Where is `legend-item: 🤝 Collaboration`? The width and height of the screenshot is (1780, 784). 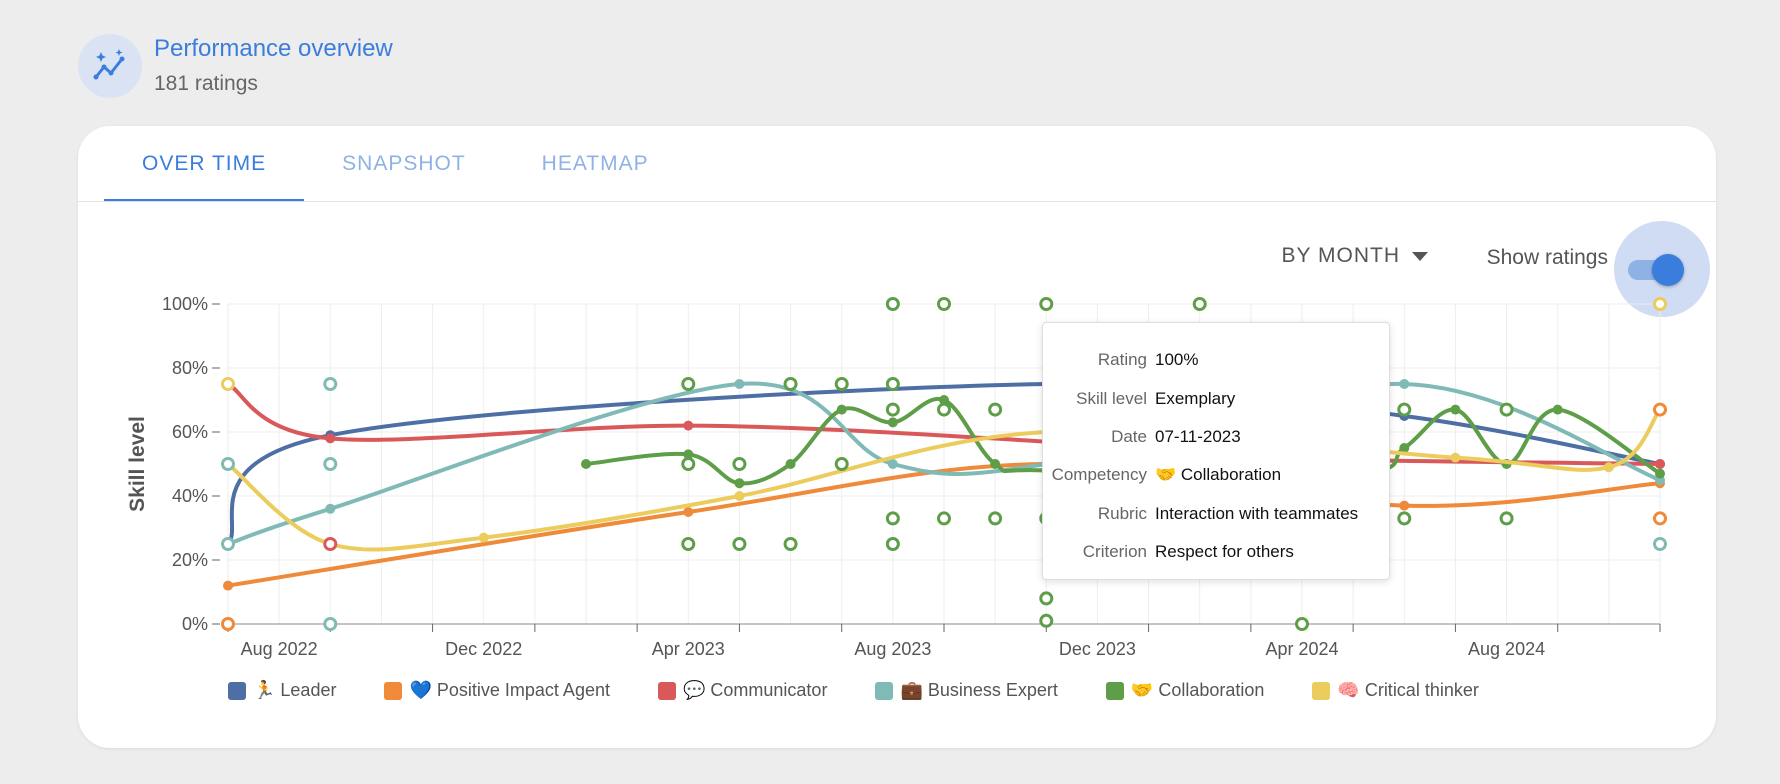
legend-item: 🤝 Collaboration is located at coordinates (1185, 690).